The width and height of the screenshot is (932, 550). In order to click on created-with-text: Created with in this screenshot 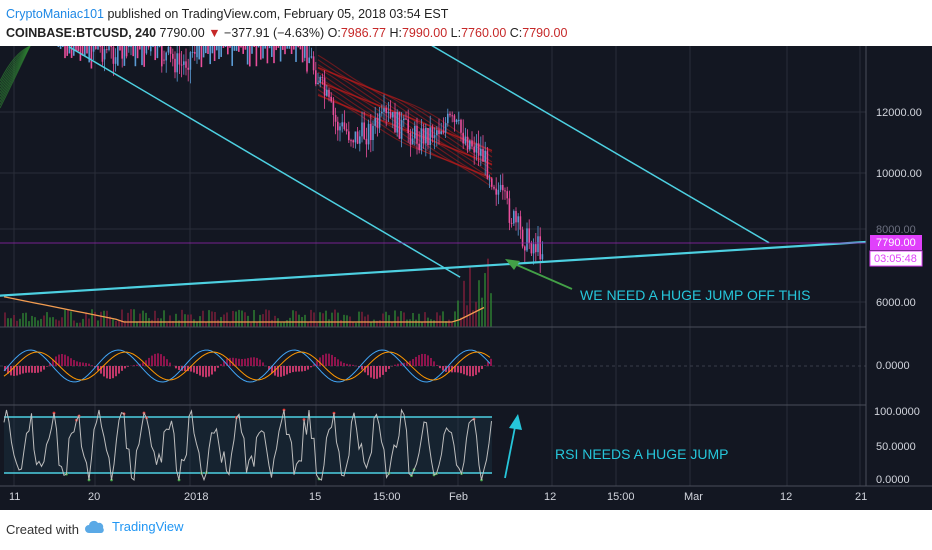, I will do `click(42, 529)`.